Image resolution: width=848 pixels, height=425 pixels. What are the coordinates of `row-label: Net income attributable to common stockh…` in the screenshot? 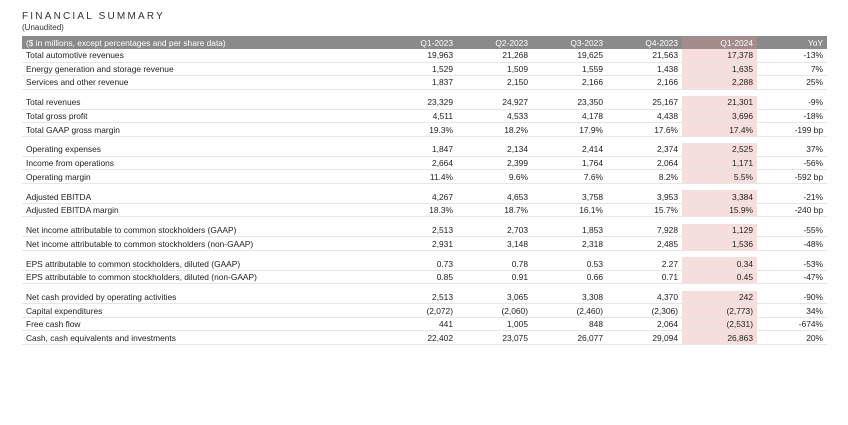 It's located at (202, 243).